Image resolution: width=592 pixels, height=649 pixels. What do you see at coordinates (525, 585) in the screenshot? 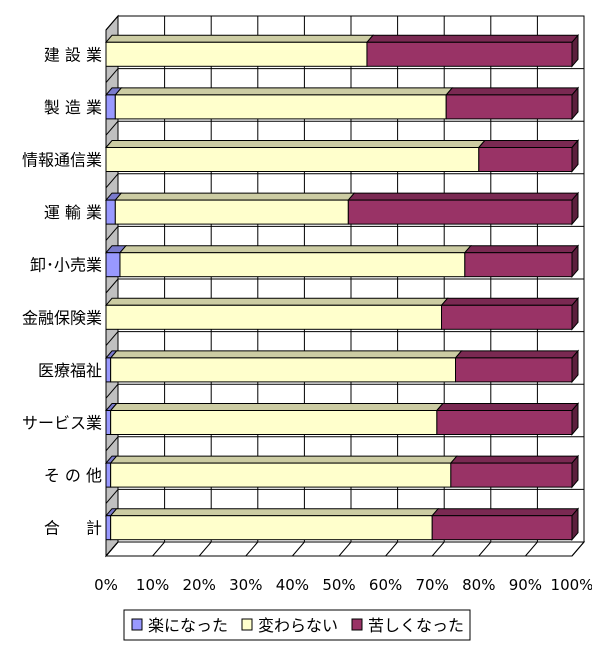
I see `x-tick-label: 90%` at bounding box center [525, 585].